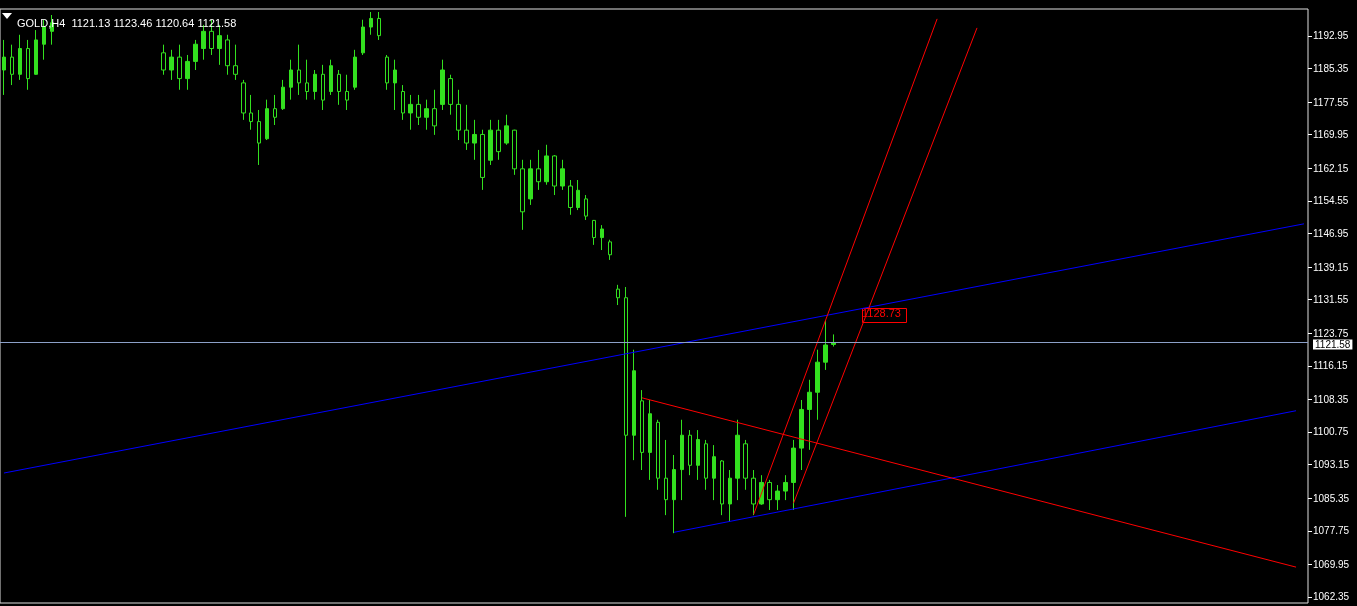 The image size is (1357, 606). What do you see at coordinates (1331, 399) in the screenshot?
I see `y-tick-label: 1108.35` at bounding box center [1331, 399].